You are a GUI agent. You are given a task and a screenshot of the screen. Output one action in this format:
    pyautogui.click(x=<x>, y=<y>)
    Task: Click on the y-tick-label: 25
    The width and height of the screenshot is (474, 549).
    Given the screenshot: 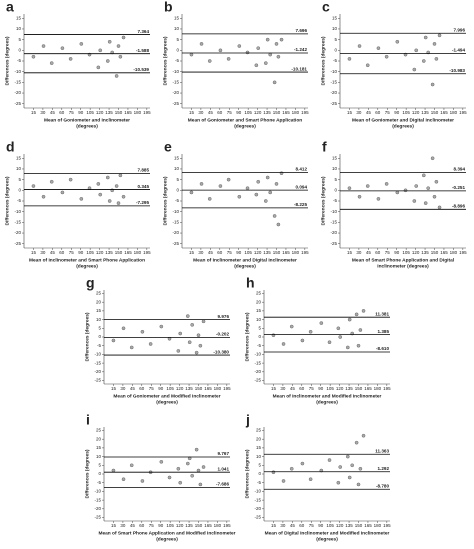 What is the action you would take?
    pyautogui.click(x=99, y=430)
    